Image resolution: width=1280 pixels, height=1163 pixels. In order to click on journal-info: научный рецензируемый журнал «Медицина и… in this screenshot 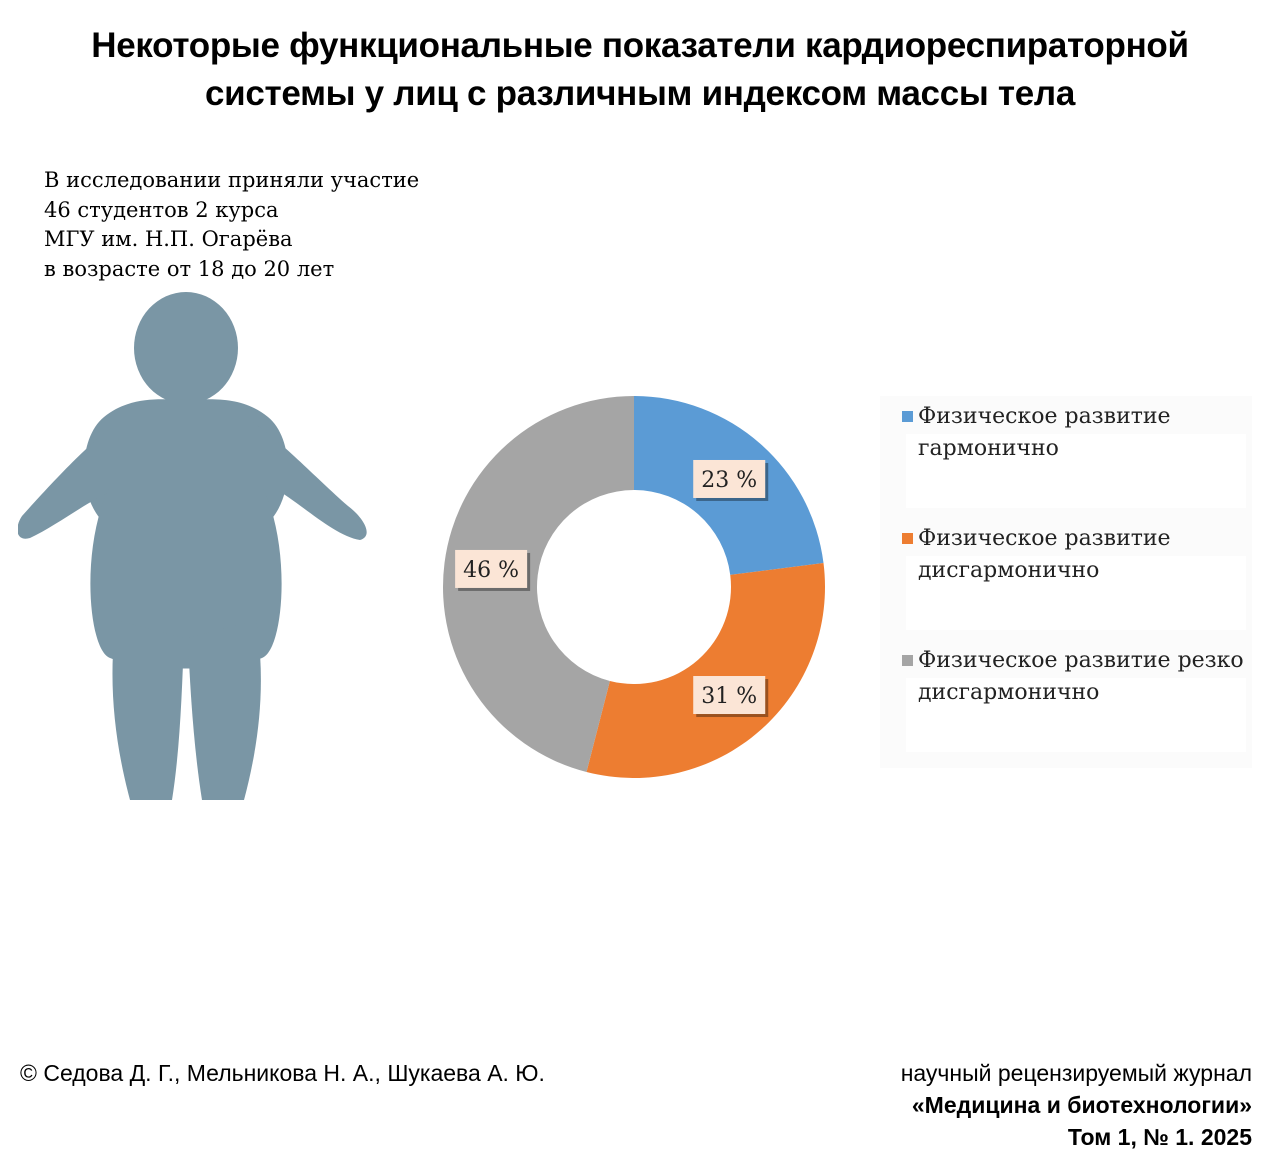, I will do `click(1076, 1105)`.